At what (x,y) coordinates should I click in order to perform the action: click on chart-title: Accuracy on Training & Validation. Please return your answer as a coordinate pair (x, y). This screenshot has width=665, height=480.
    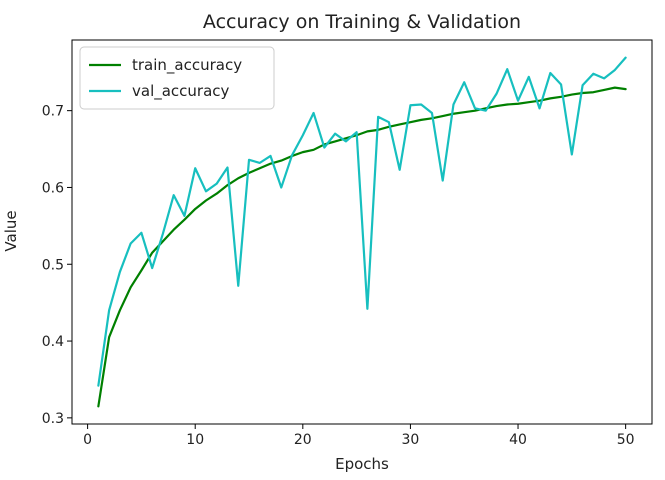
    Looking at the image, I should click on (362, 22).